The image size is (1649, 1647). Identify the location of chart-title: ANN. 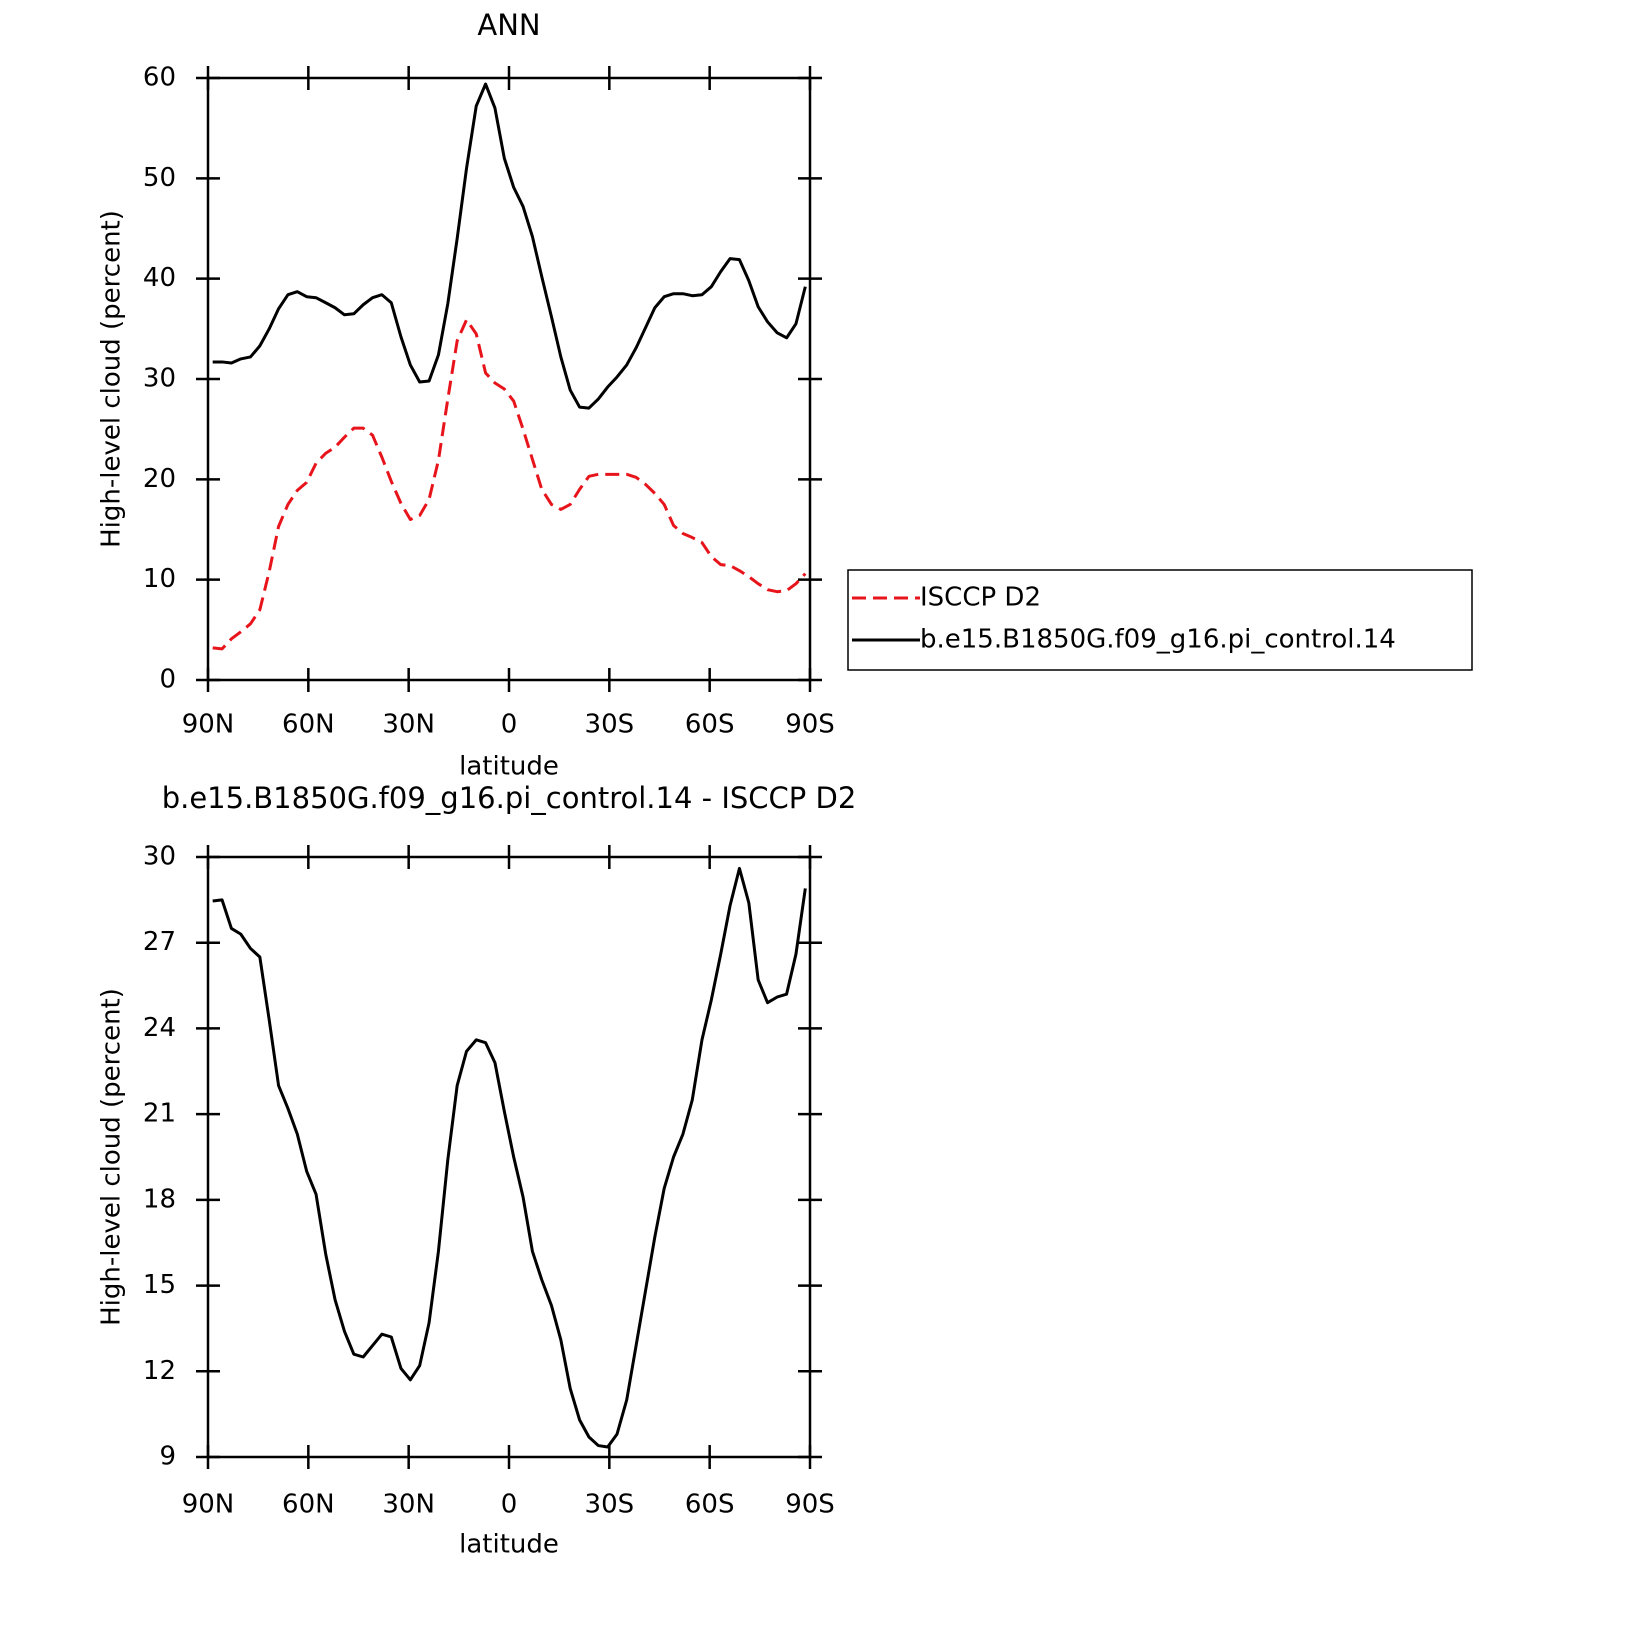
(508, 25).